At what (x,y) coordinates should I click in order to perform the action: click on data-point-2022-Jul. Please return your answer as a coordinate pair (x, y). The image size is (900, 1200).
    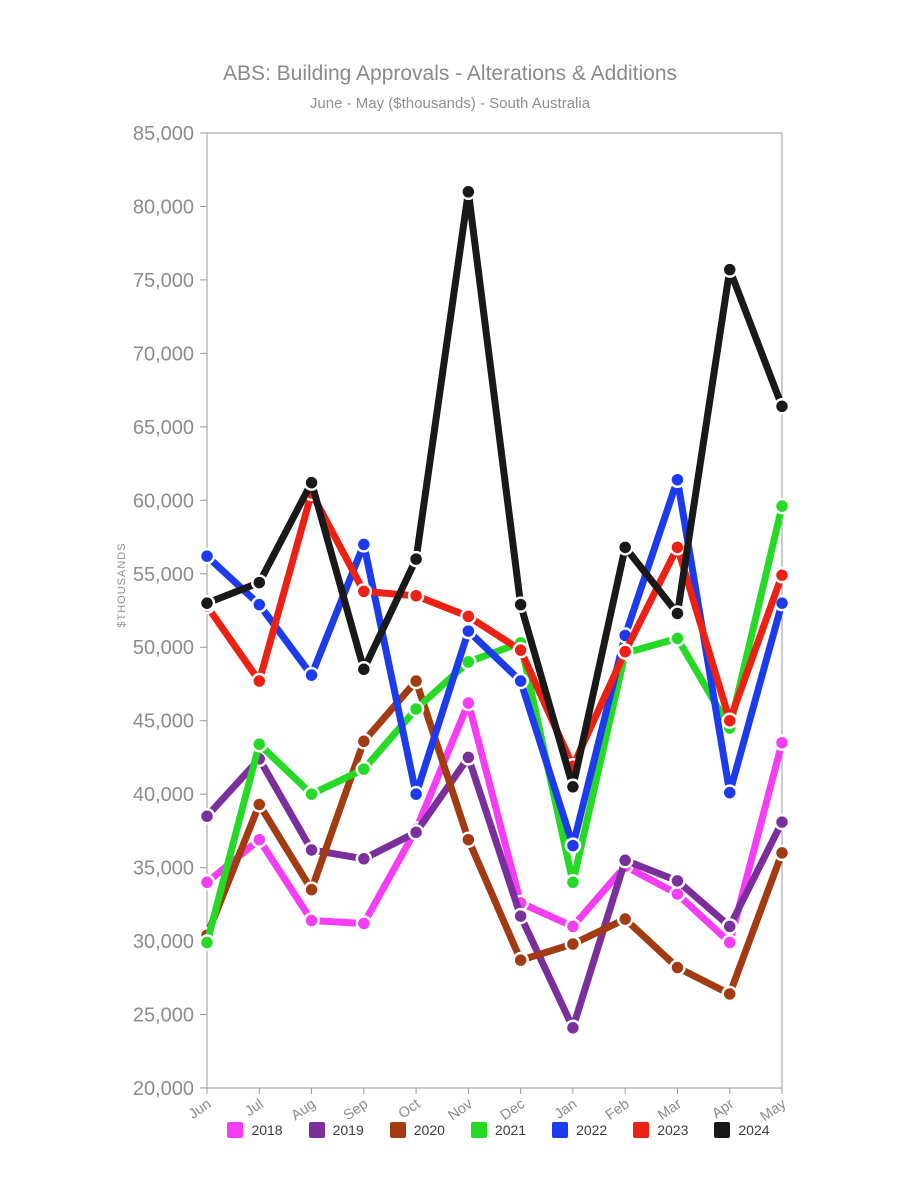
    Looking at the image, I should click on (259, 604).